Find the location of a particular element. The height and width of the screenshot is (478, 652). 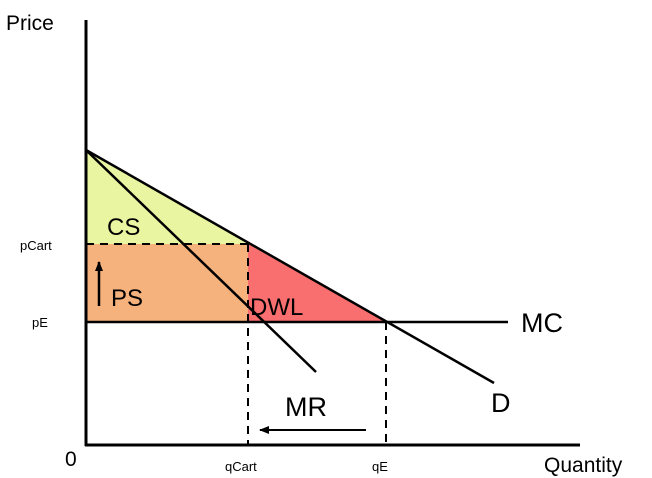

y-axis-title: Price is located at coordinates (30, 23).